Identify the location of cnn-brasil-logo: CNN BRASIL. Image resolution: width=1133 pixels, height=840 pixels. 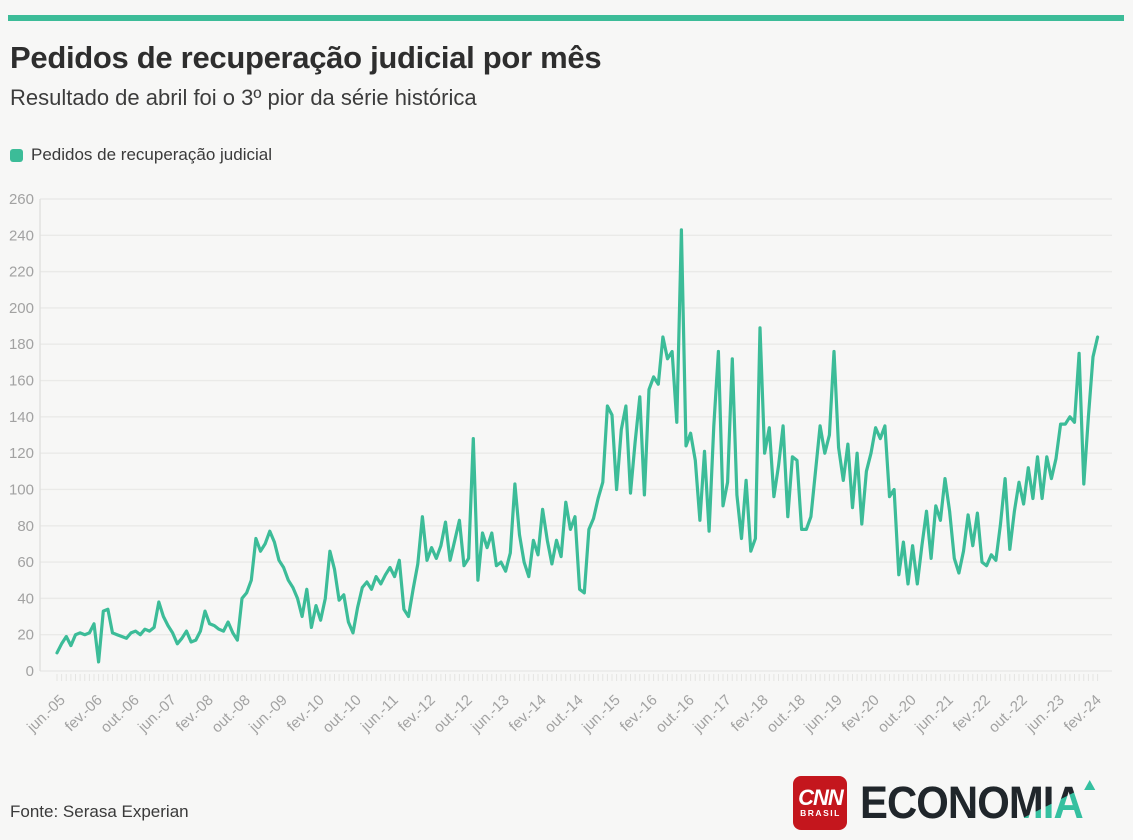
(820, 803).